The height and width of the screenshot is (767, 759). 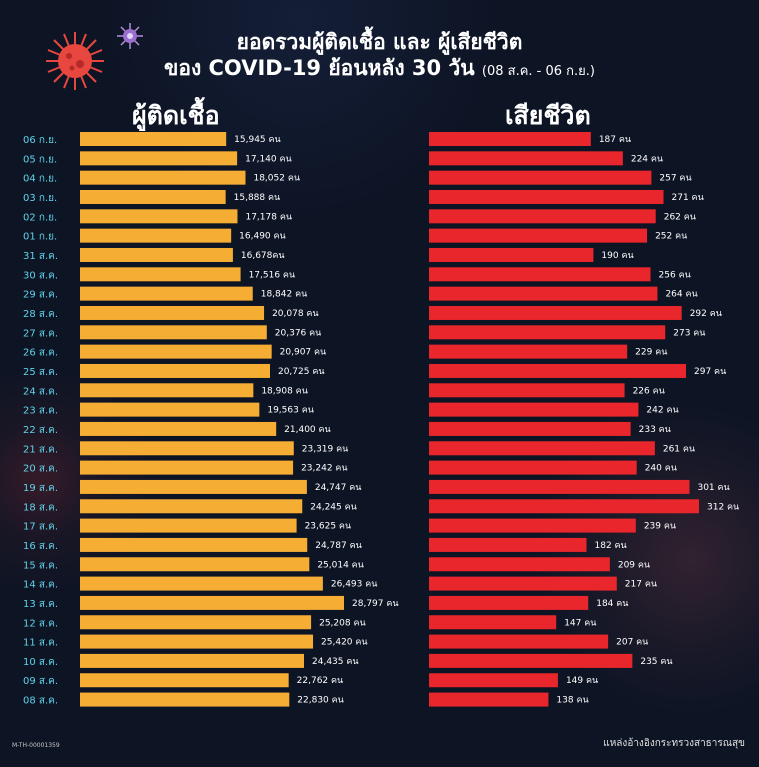 I want to click on infected-value-label: 24,747 คน, so click(x=338, y=488).